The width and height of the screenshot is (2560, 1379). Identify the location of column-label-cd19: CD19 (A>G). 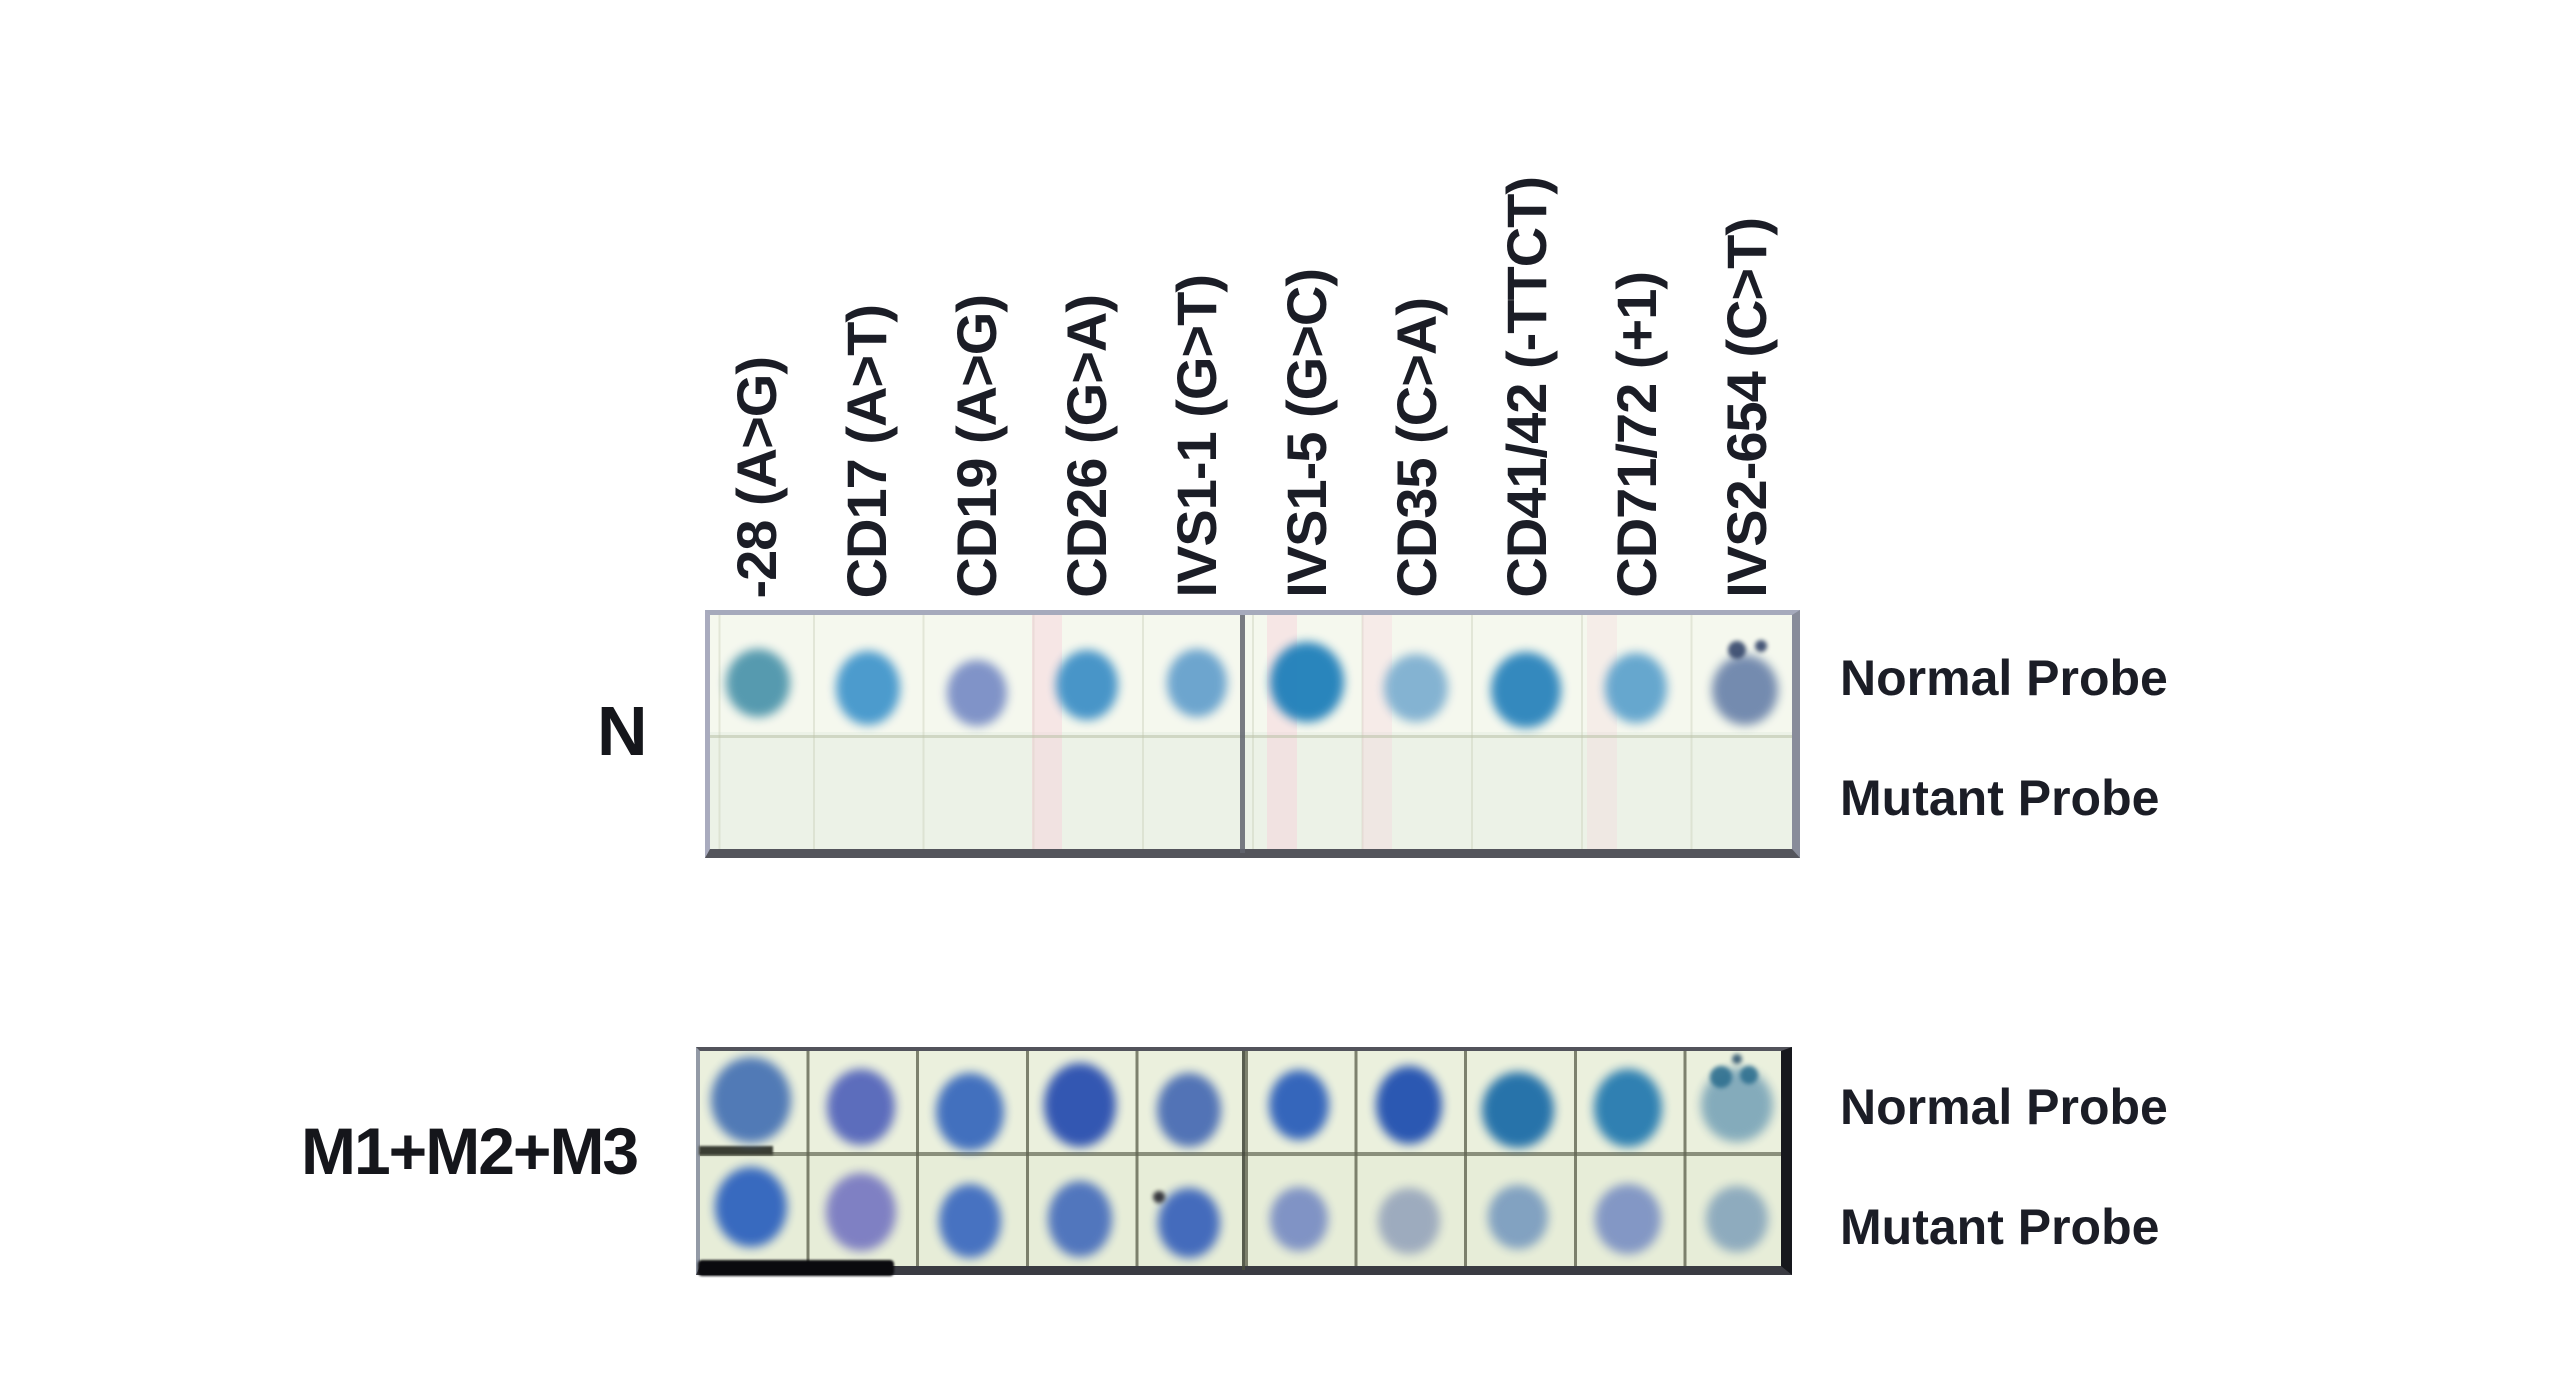
(976, 446).